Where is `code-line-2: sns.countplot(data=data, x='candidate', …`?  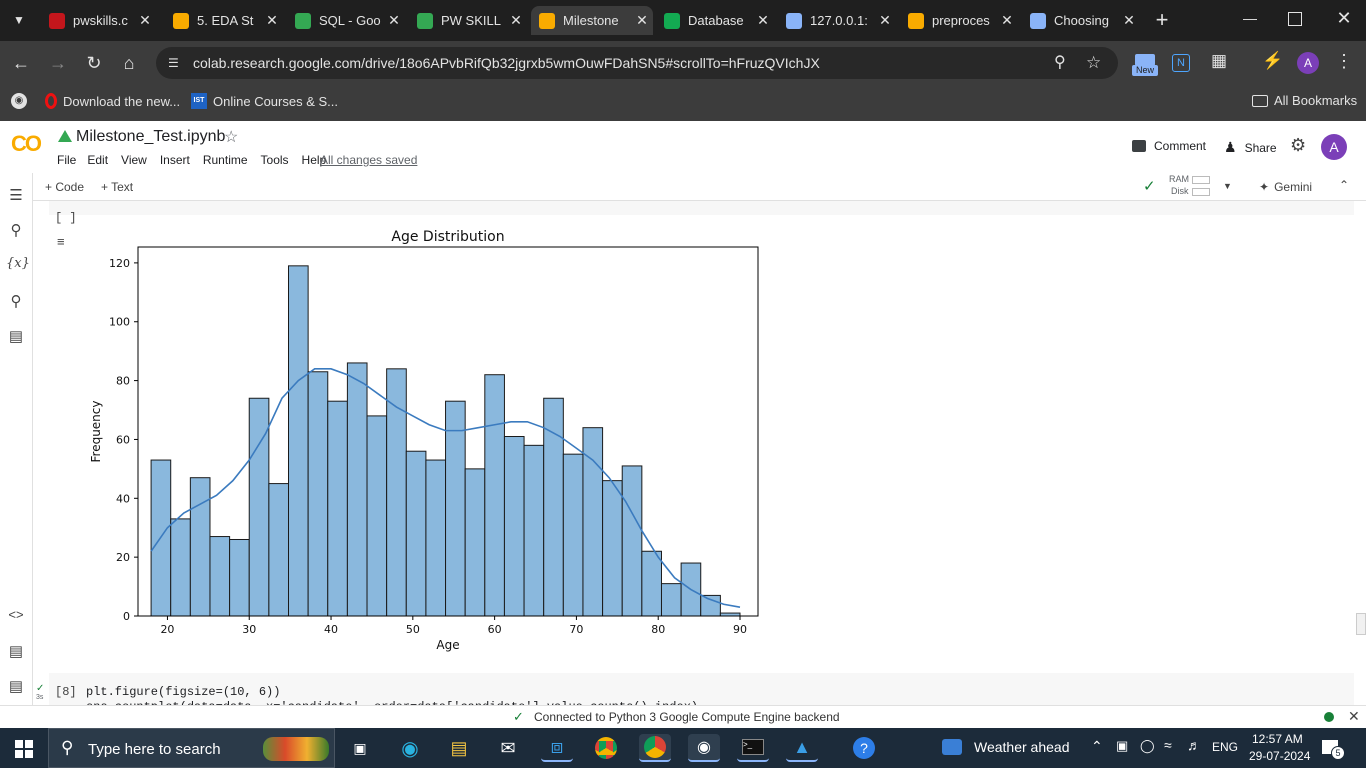
code-line-2: sns.countplot(data=data, x='candidate', … is located at coordinates (392, 702).